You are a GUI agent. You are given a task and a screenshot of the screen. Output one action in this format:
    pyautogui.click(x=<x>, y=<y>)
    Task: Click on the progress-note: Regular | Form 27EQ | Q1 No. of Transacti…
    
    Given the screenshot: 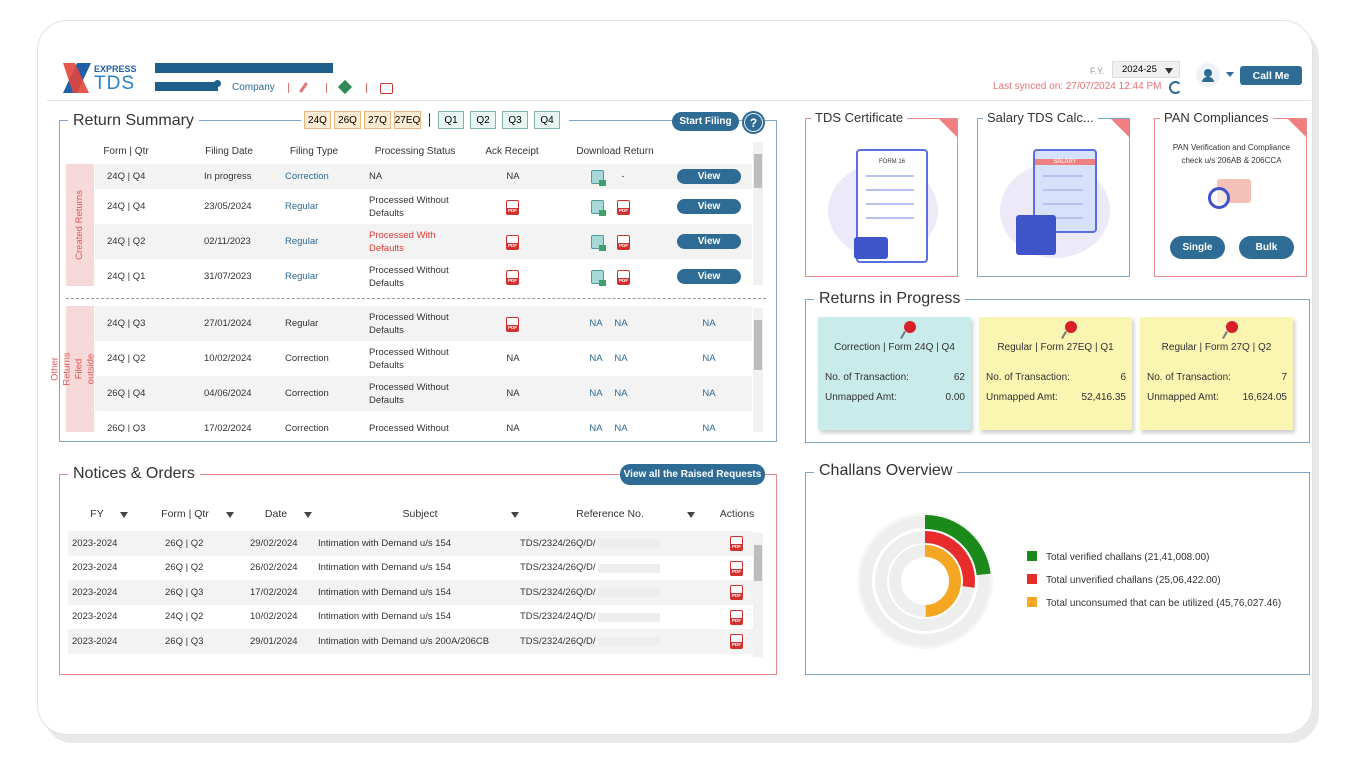 What is the action you would take?
    pyautogui.click(x=1055, y=373)
    